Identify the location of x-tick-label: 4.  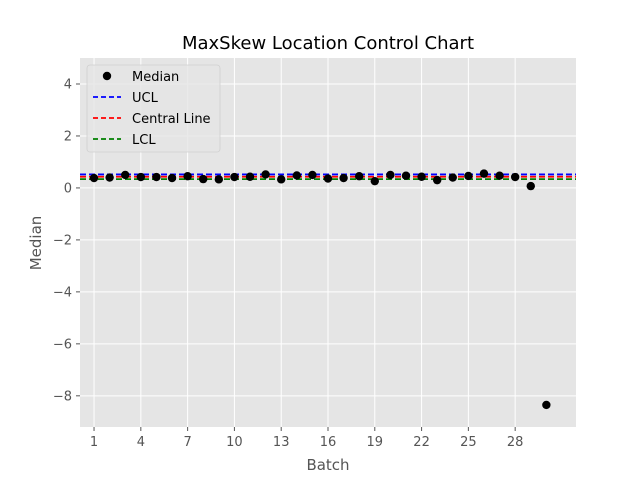
(141, 442).